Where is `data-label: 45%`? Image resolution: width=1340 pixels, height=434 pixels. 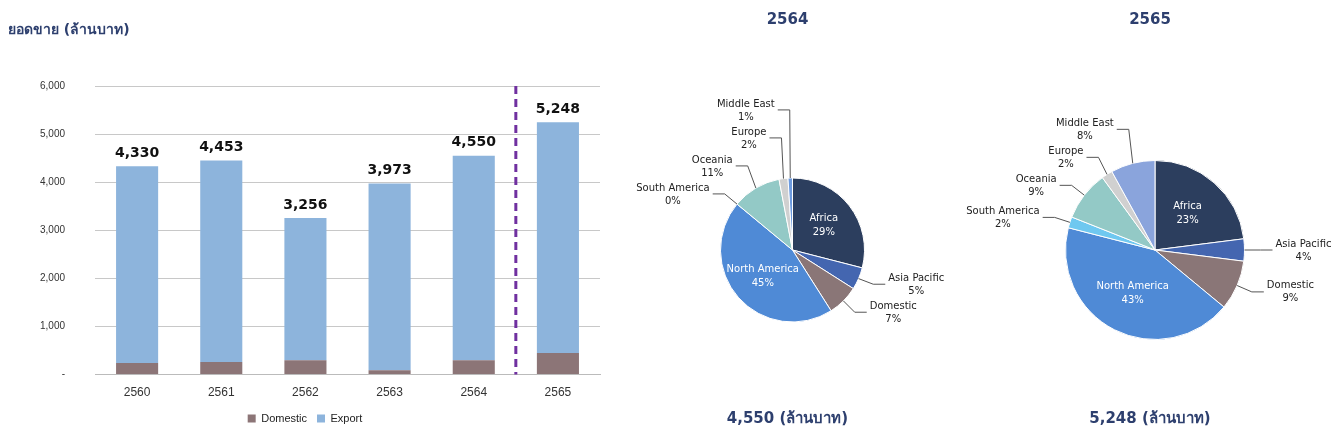
data-label: 45% is located at coordinates (762, 282).